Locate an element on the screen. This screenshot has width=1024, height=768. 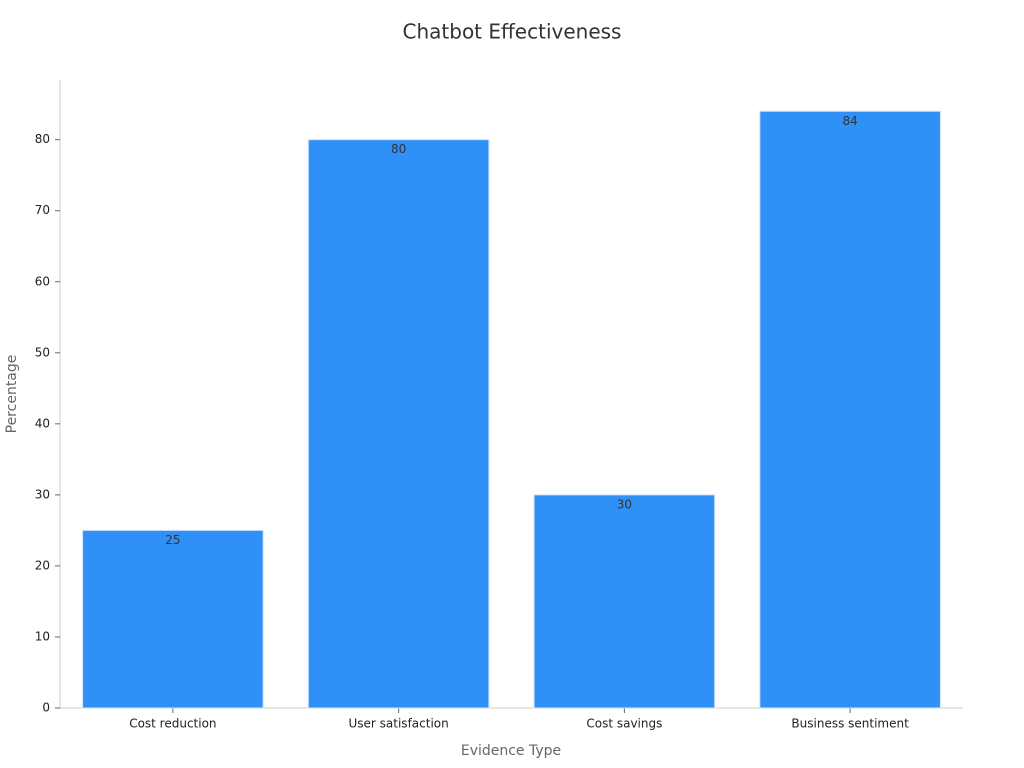
y-axis-label: Percentage is located at coordinates (12, 394).